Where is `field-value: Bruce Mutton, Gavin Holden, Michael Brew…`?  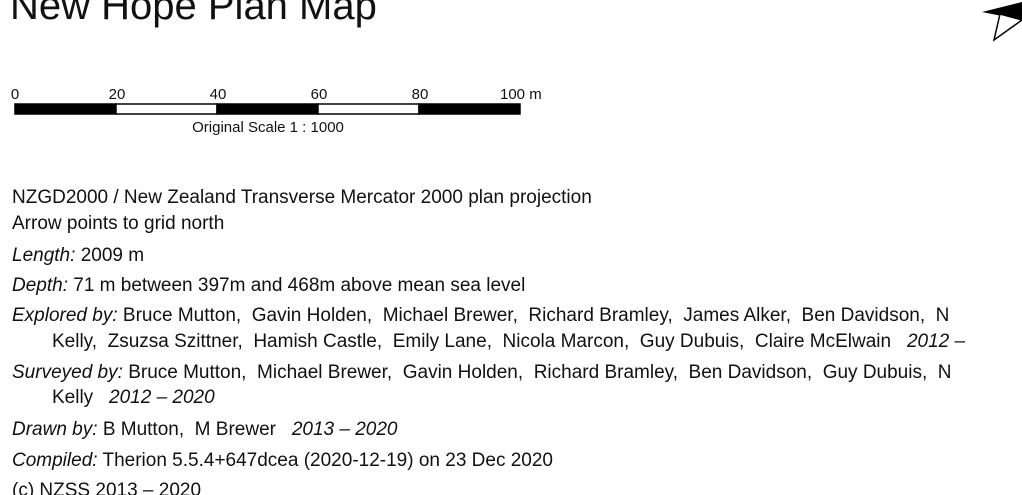
field-value: Bruce Mutton, Gavin Holden, Michael Brew… is located at coordinates (536, 315).